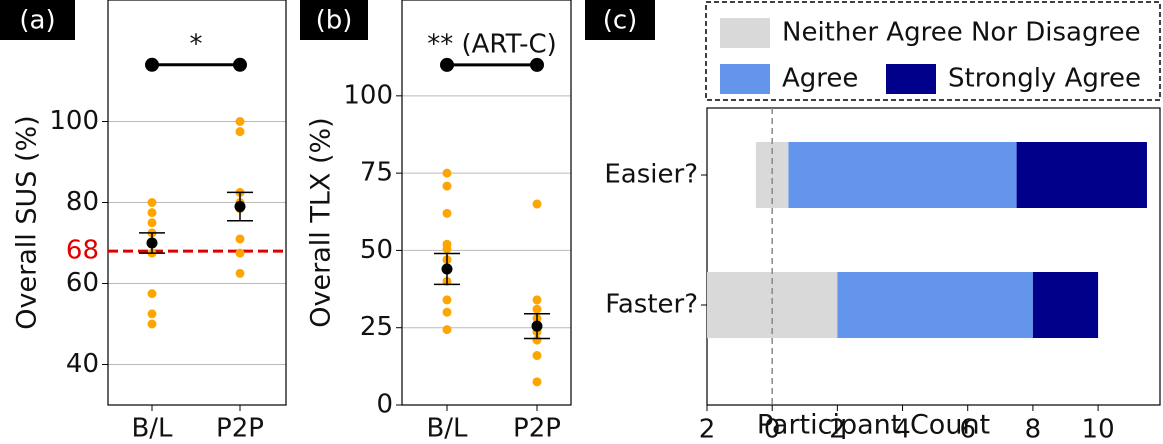  I want to click on y-axis-label: Overall SUS (%), so click(27, 222).